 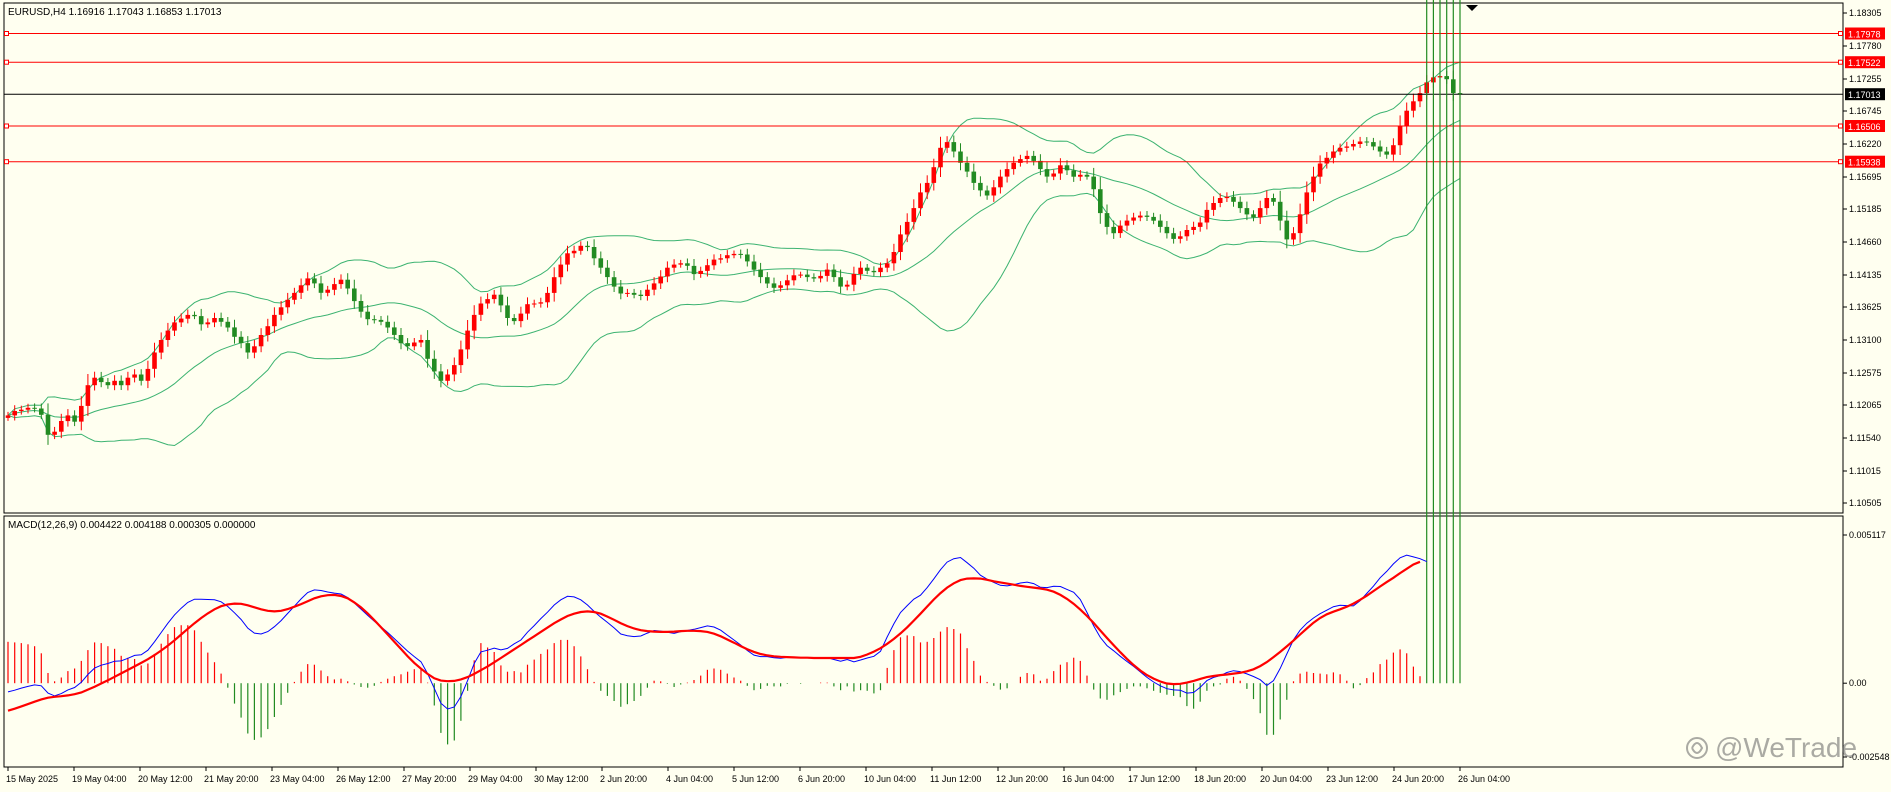 I want to click on shift-marker-icon, so click(x=1472, y=8).